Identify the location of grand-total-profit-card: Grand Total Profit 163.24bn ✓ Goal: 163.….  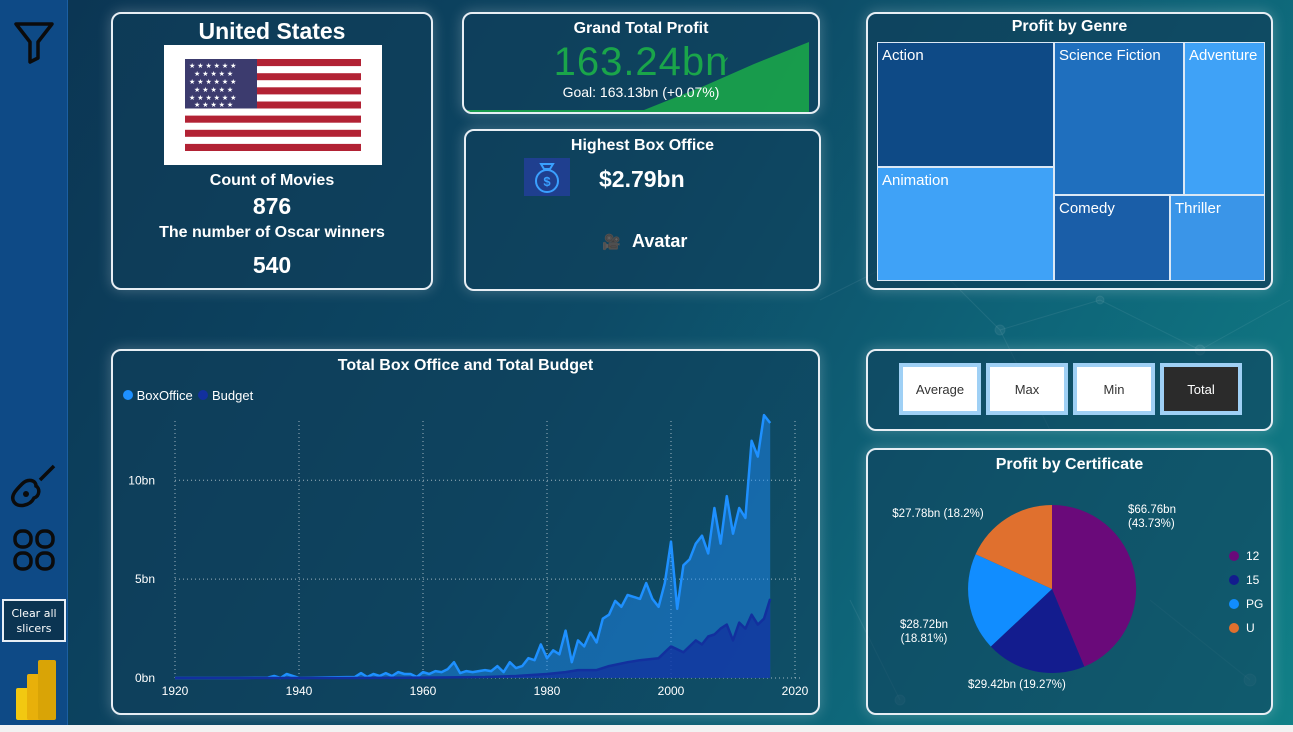
(641, 63).